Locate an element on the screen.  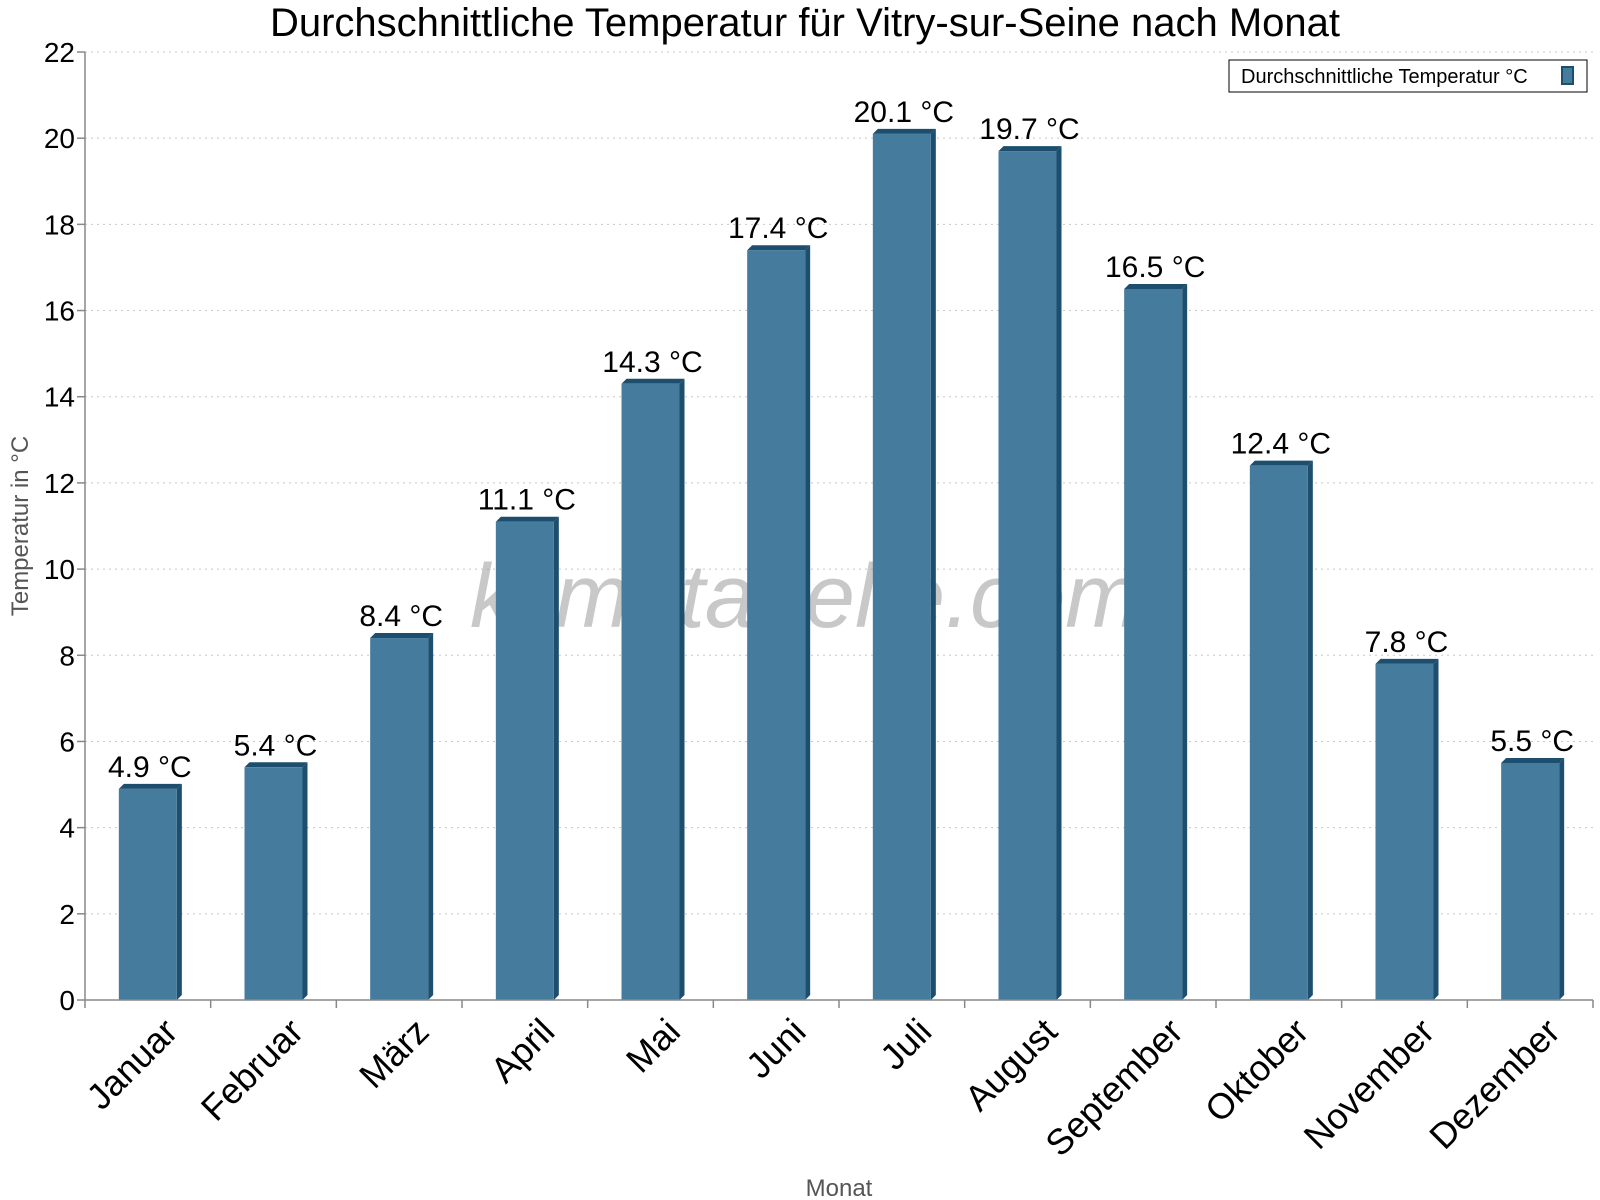
x-tick-label: Dezember is located at coordinates (1494, 1083).